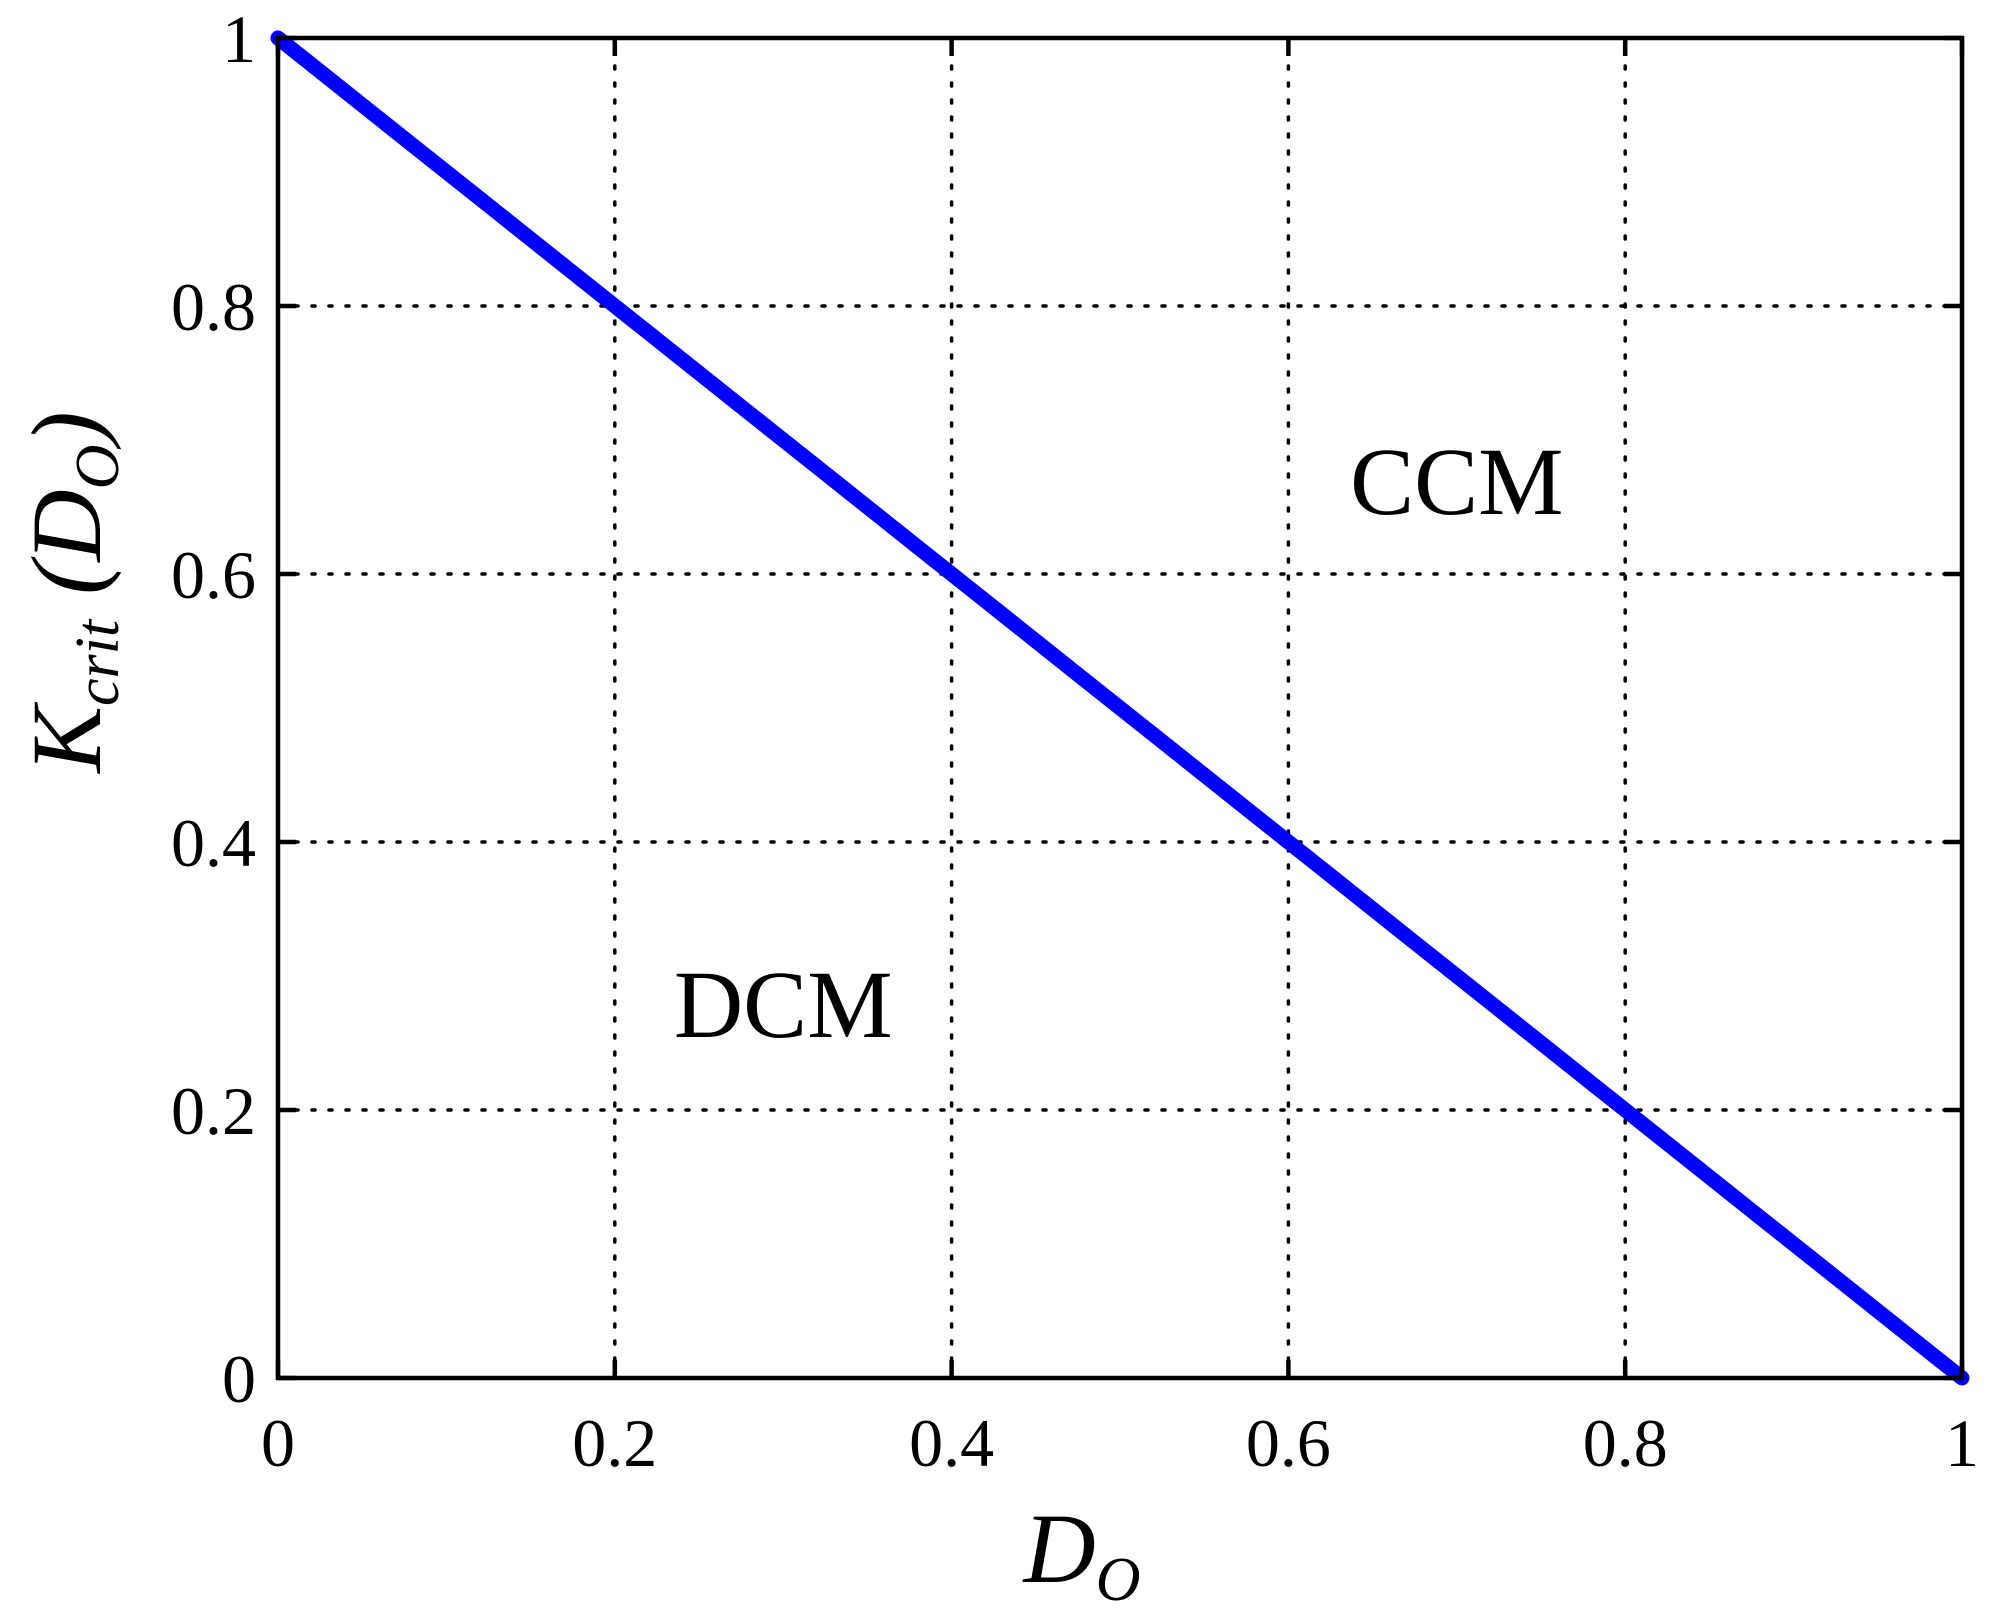 The height and width of the screenshot is (1617, 2004). I want to click on x-tick-label: 0.8, so click(1625, 1443).